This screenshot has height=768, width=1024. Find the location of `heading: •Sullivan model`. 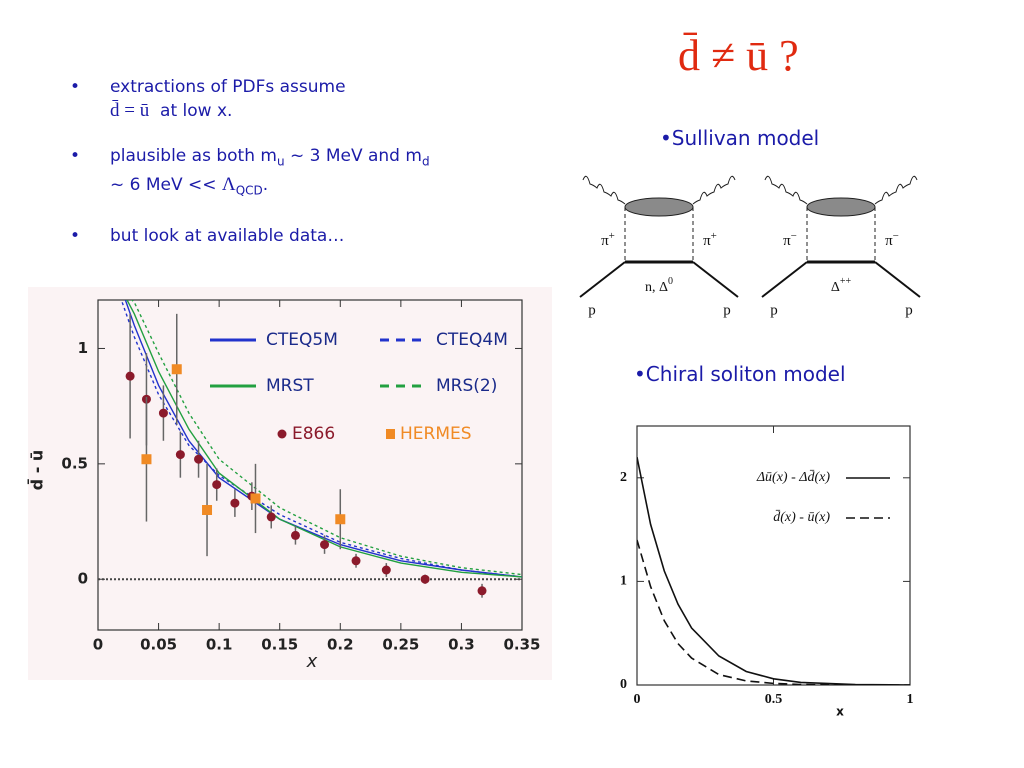

heading: •Sullivan model is located at coordinates (740, 138).